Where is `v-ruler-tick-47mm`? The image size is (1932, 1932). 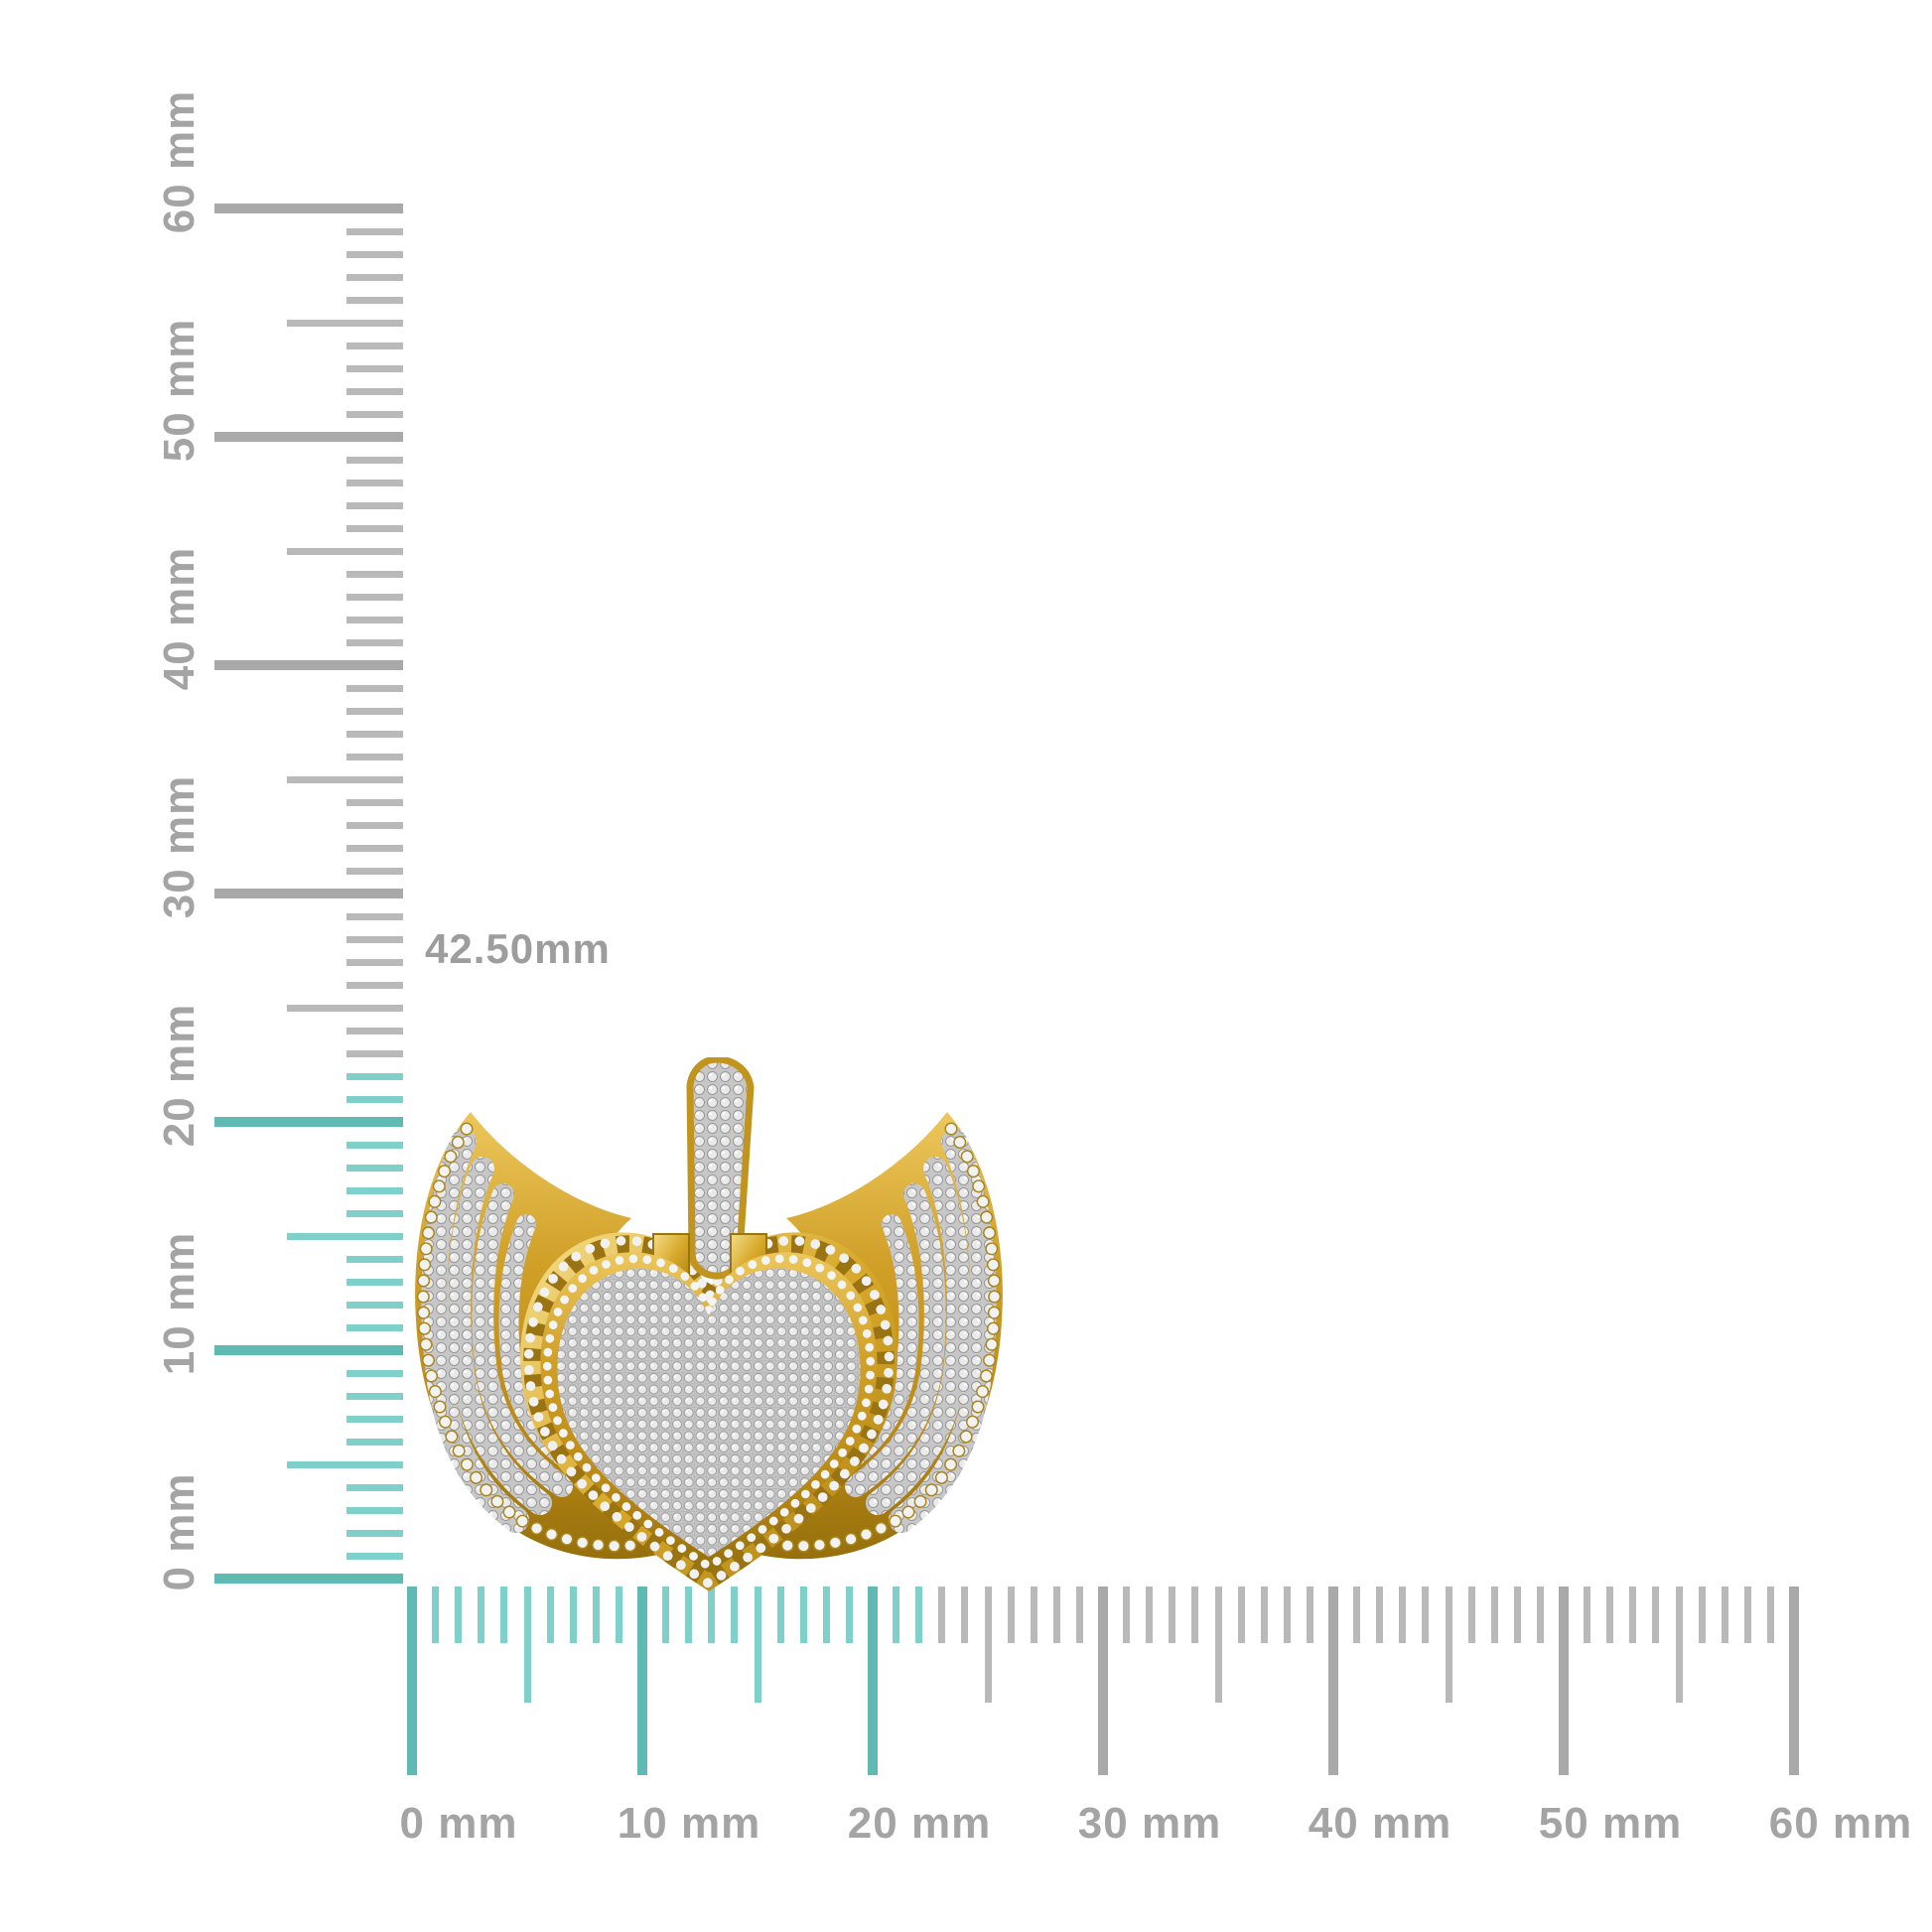
v-ruler-tick-47mm is located at coordinates (375, 505).